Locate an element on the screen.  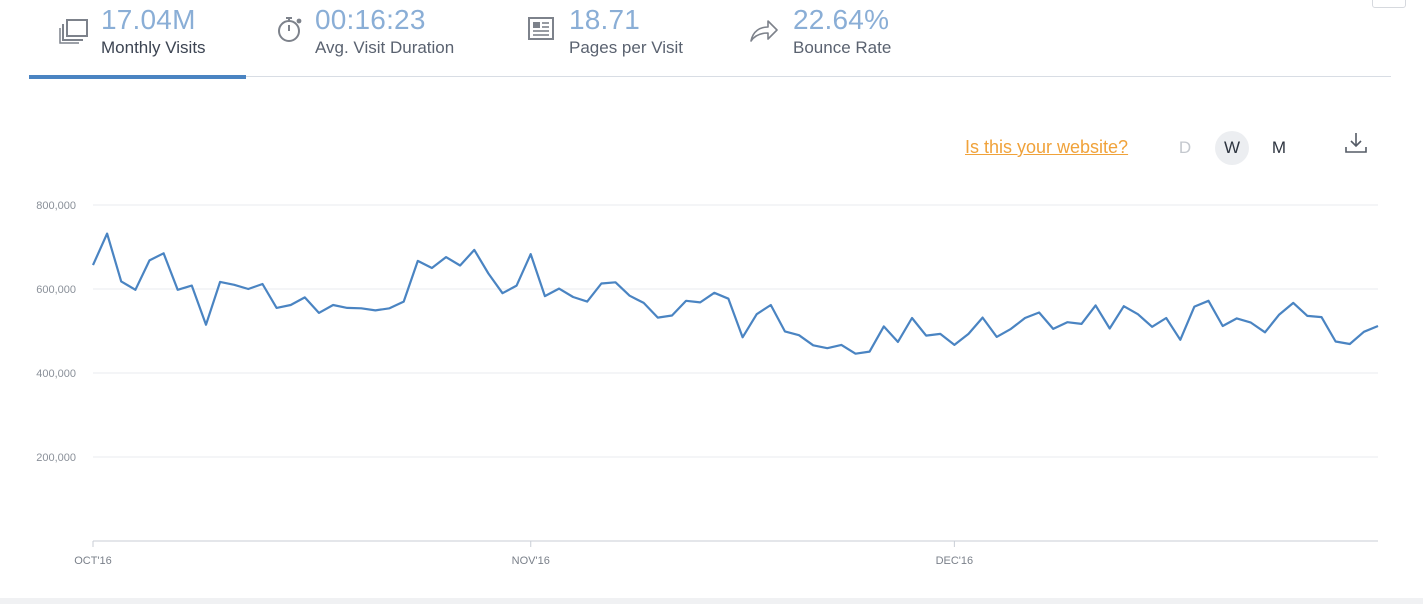
x-tick-label: DEC'16 is located at coordinates (955, 561).